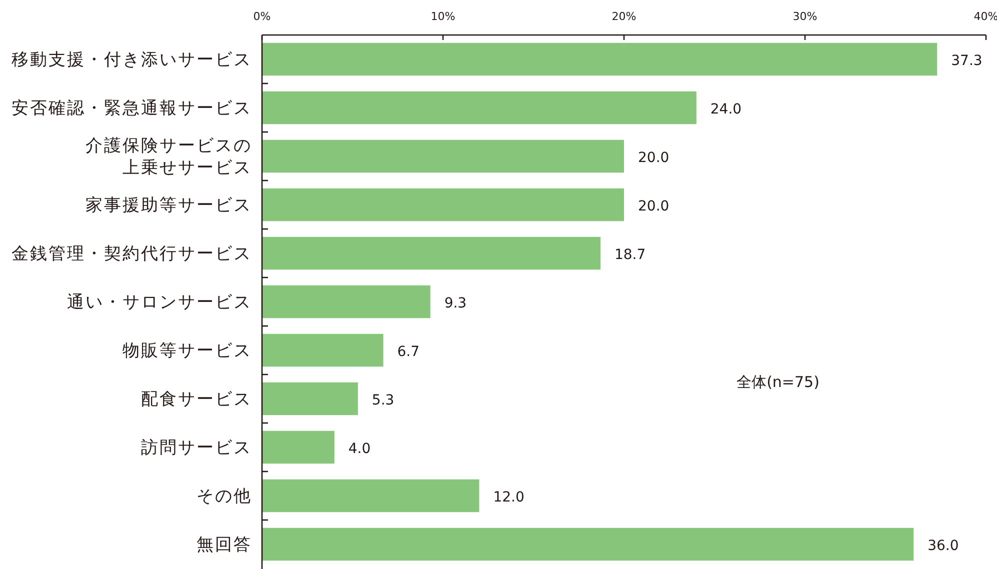 Image resolution: width=997 pixels, height=569 pixels. I want to click on y-tick-label: 家事援助等サービス, so click(169, 206).